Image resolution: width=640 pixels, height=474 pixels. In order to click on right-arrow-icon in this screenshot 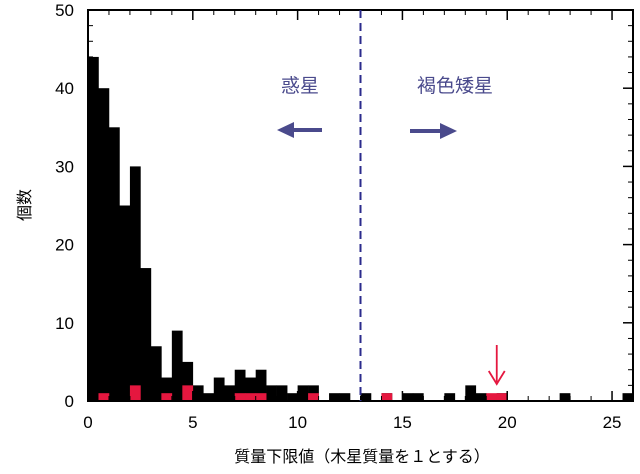, I will do `click(433, 131)`.